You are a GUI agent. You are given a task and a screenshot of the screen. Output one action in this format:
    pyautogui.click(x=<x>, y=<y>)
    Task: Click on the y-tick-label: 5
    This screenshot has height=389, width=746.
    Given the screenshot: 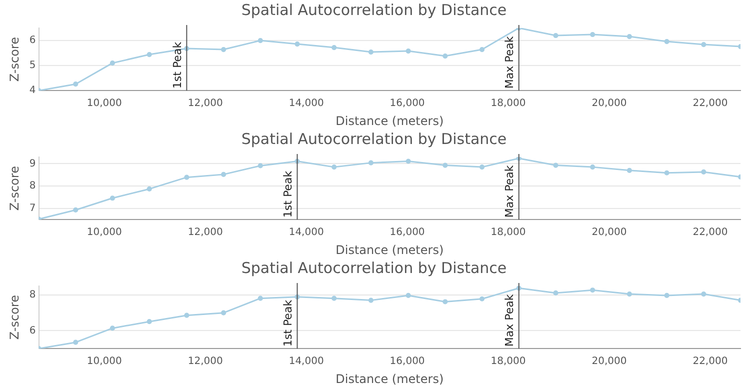 What is the action you would take?
    pyautogui.click(x=32, y=66)
    